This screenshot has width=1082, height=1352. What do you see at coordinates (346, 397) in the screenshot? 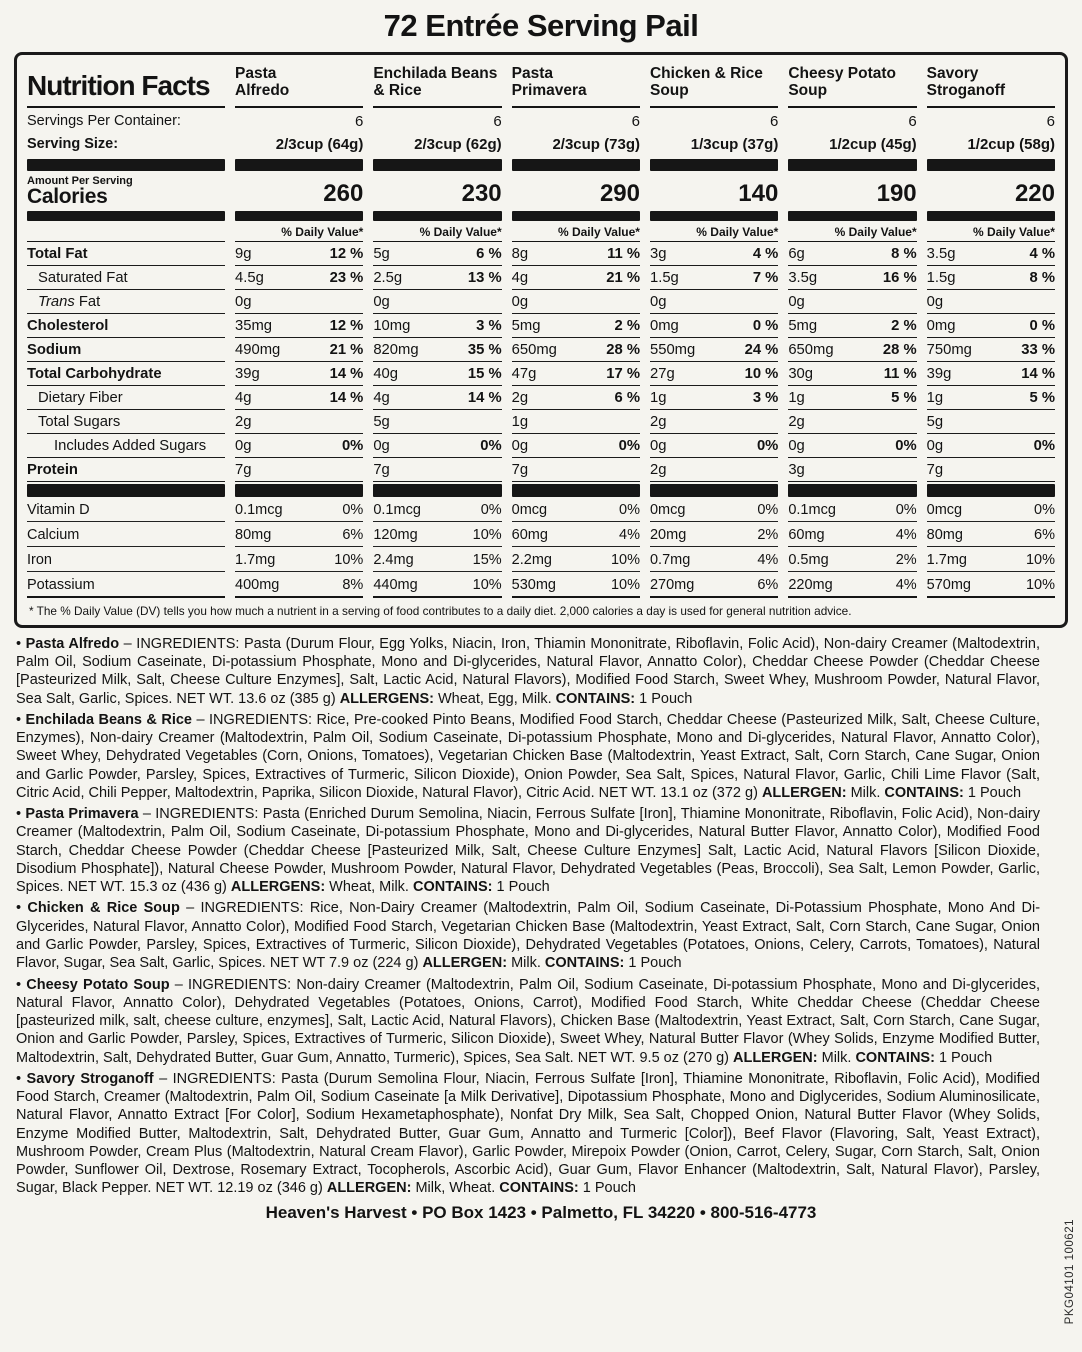
I see `nutrient-daily-value: 14 %` at bounding box center [346, 397].